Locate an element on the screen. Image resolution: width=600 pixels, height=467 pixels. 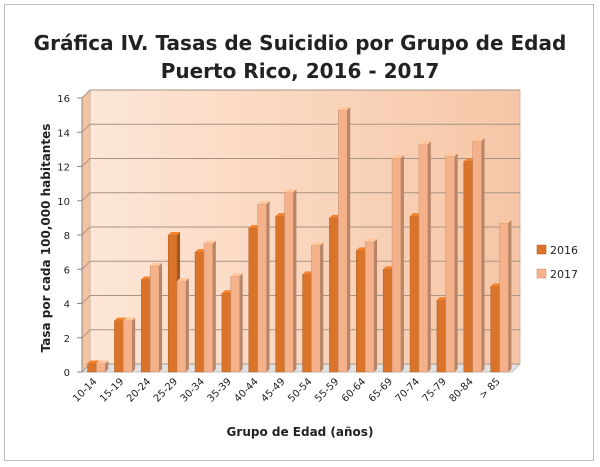
y-tick-label: 0 is located at coordinates (67, 373).